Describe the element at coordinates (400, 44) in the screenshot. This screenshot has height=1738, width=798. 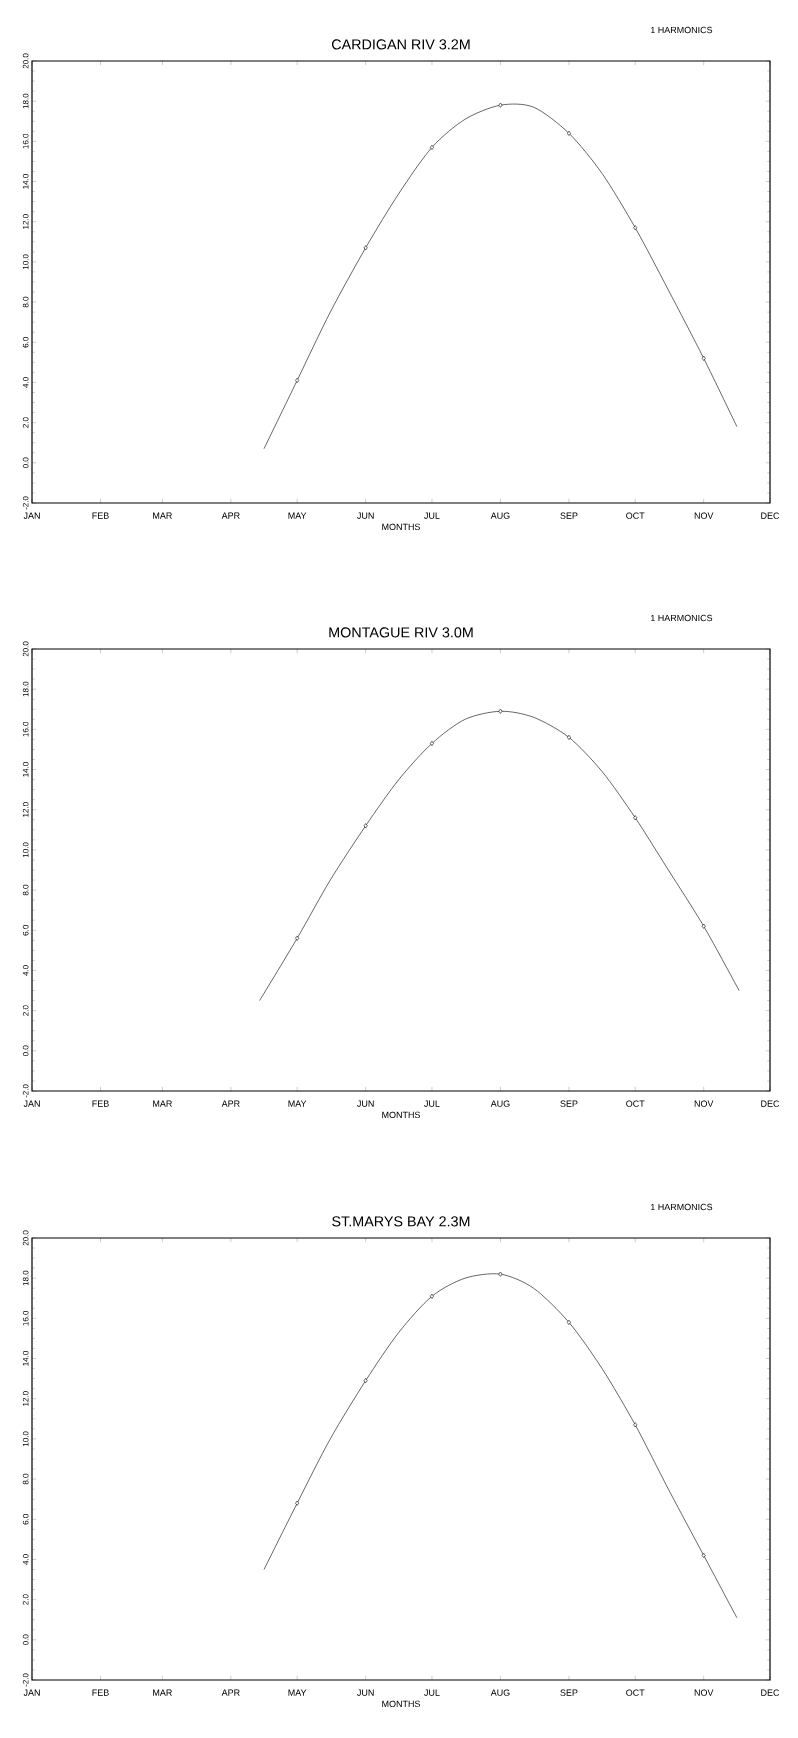
I see `chart-title: CARDIGAN RIV 3.2M` at that location.